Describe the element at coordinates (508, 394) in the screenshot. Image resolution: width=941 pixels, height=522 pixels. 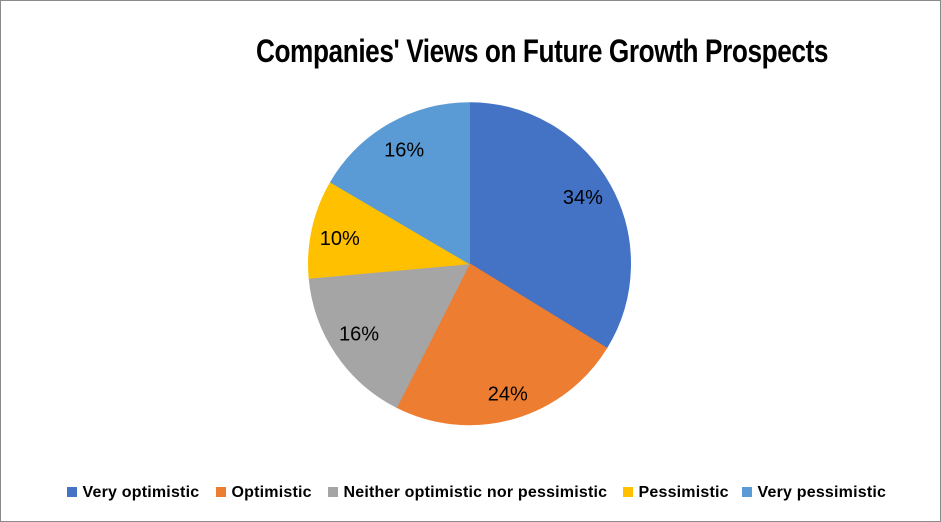
I see `svg-text: 24%` at that location.